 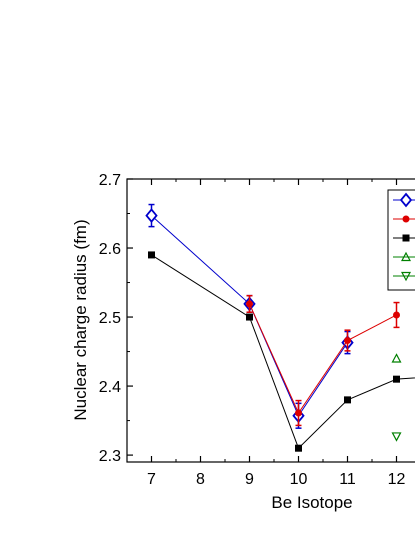 What do you see at coordinates (200, 479) in the screenshot?
I see `x-tick-label: 8` at bounding box center [200, 479].